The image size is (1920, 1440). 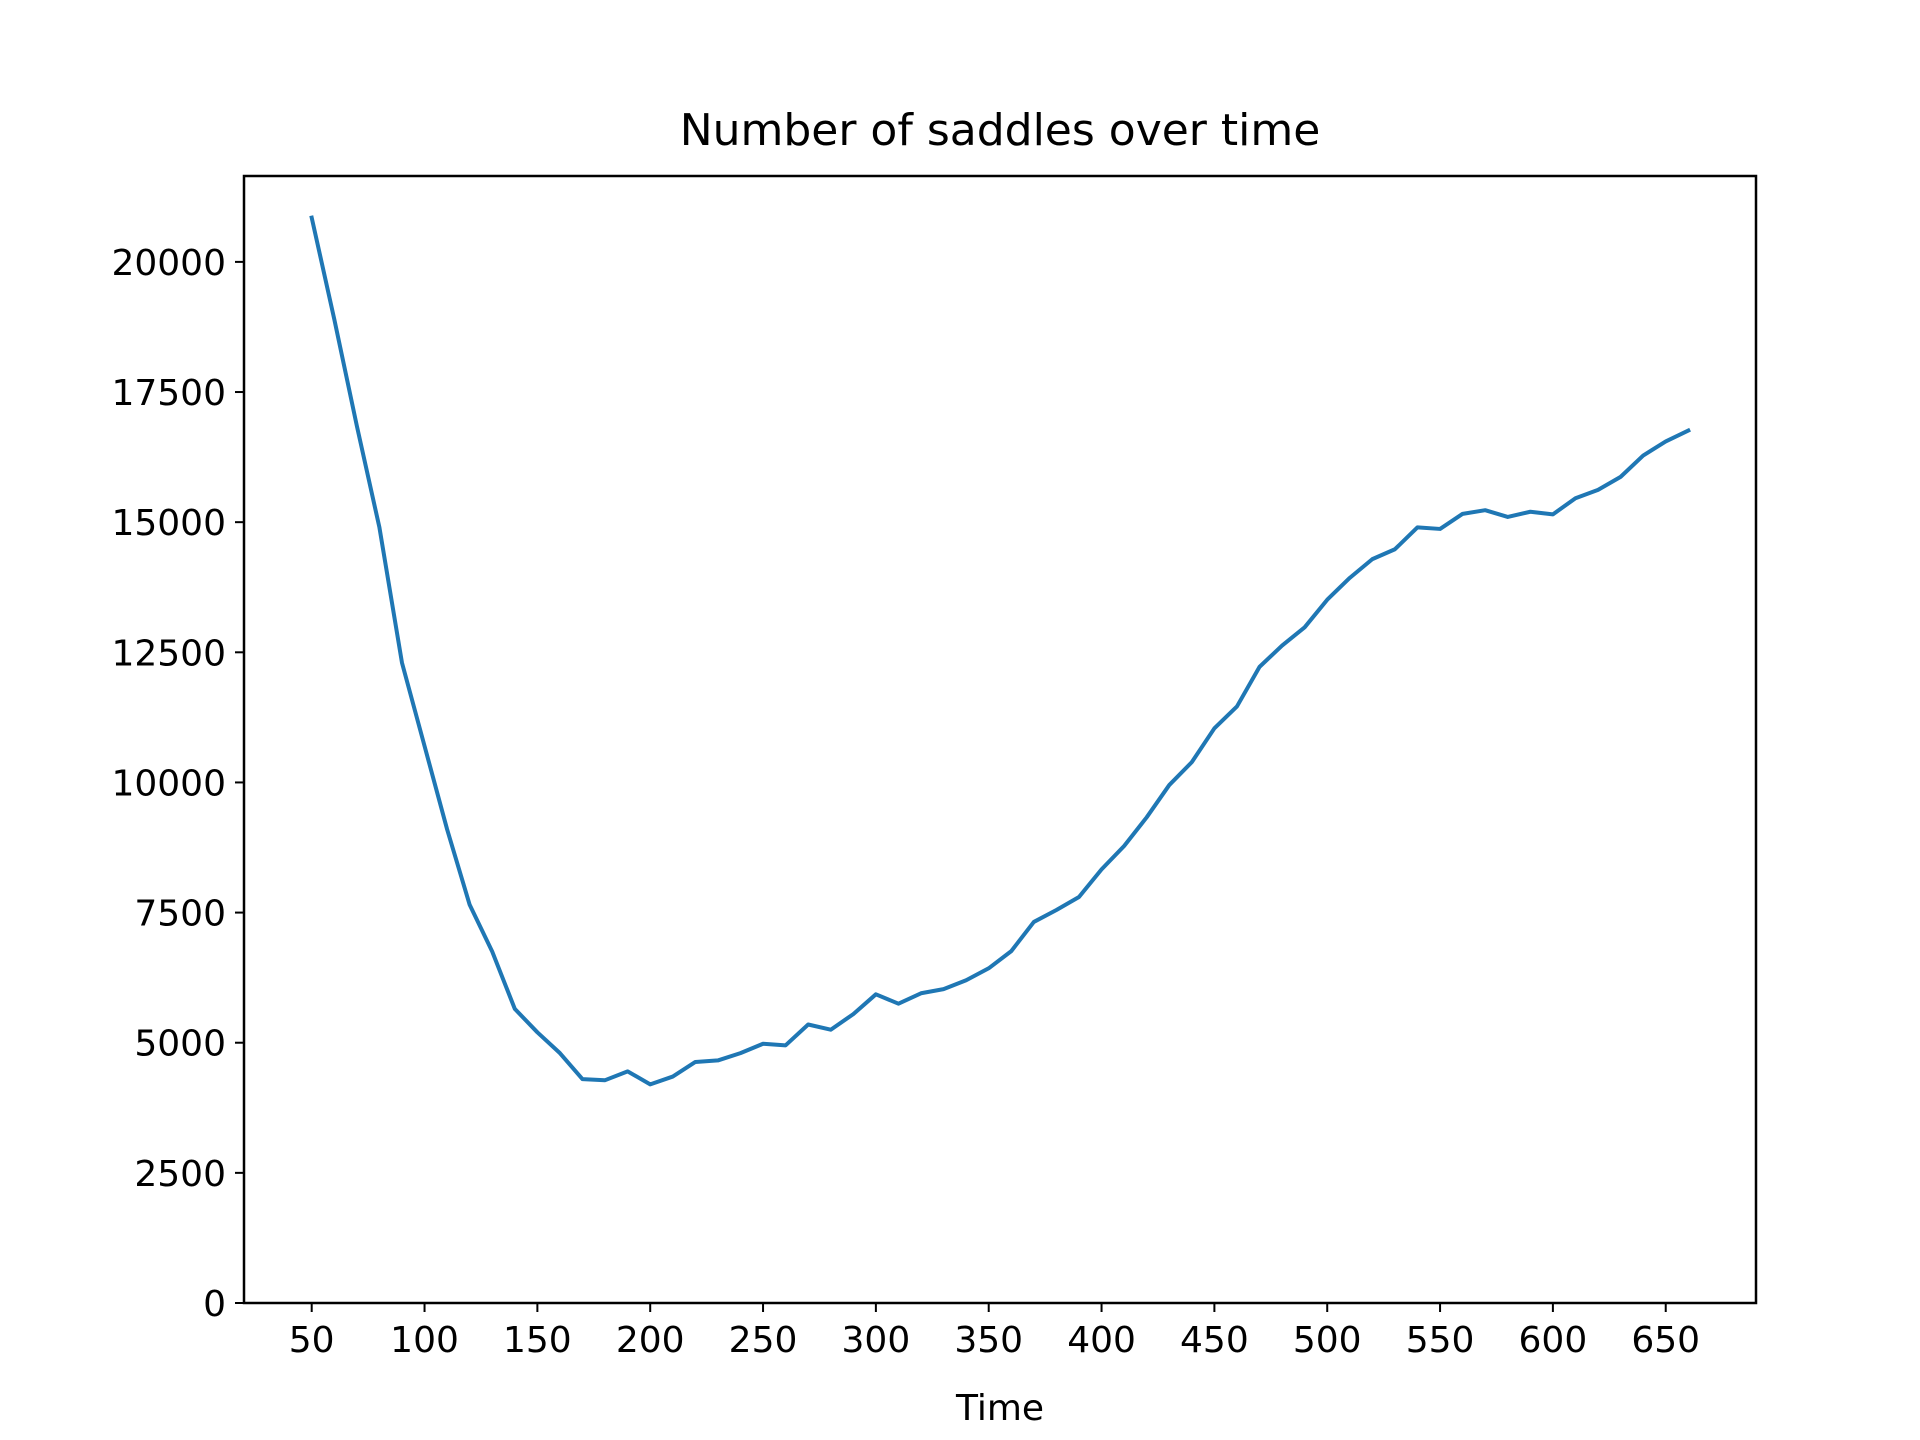 What do you see at coordinates (999, 1408) in the screenshot?
I see `x-axis-label: Time` at bounding box center [999, 1408].